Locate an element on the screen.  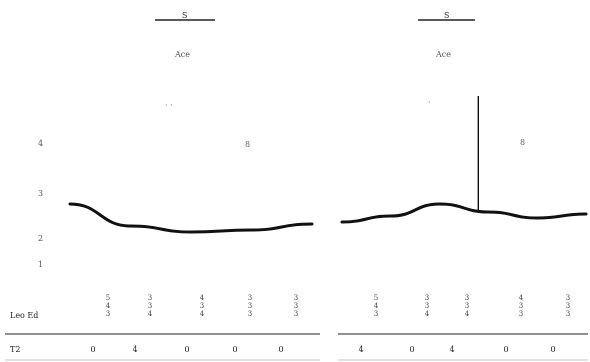
table-cell-row2-panel-2-col-2: 0 is located at coordinates (411, 349).